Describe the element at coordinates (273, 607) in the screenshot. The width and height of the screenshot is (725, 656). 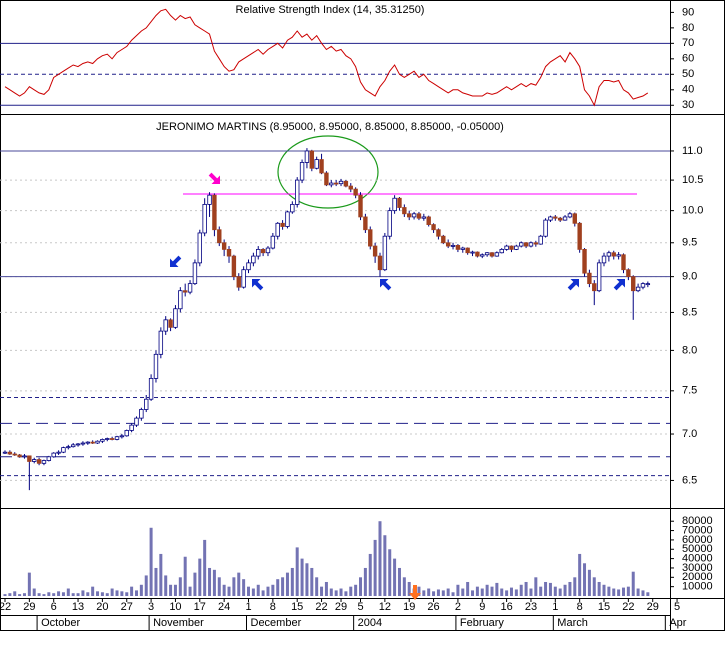
I see `x-tick-label: 8` at that location.